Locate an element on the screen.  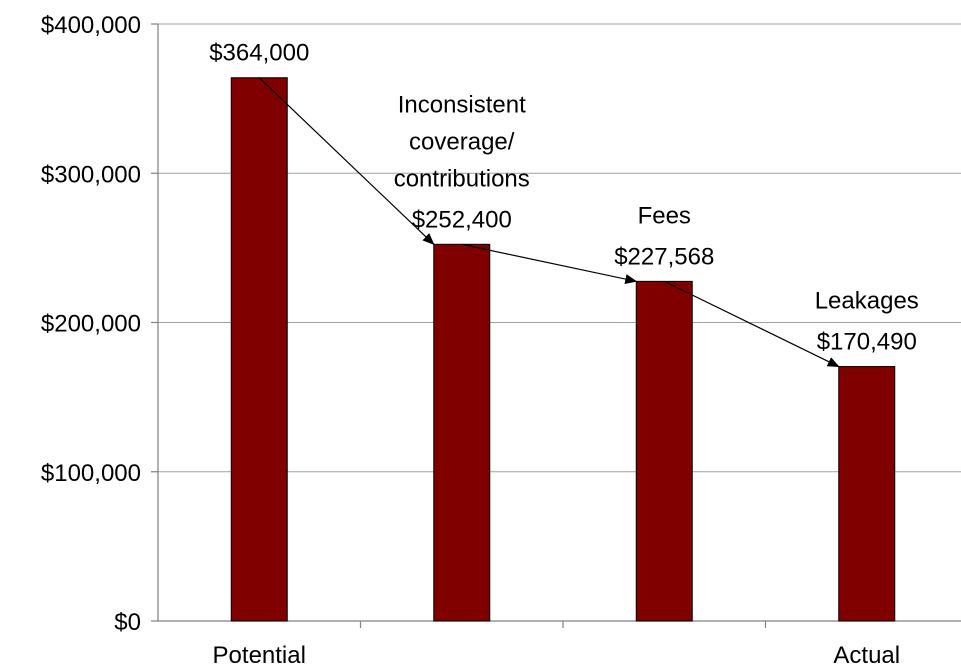
bar-annotation: coverage/ is located at coordinates (462, 141).